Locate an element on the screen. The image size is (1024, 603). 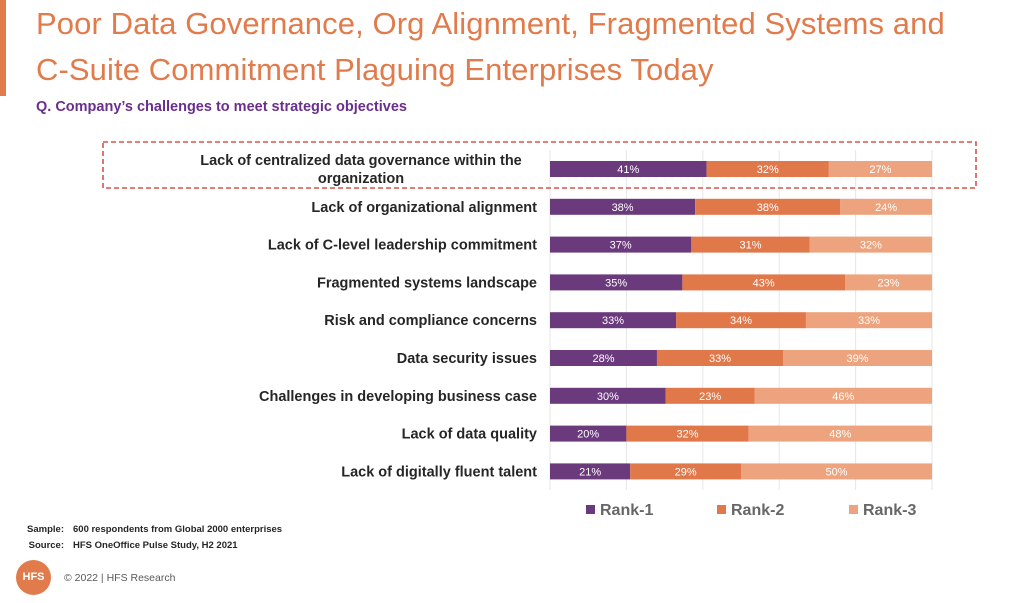
legend-label: Rank-1 is located at coordinates (626, 510).